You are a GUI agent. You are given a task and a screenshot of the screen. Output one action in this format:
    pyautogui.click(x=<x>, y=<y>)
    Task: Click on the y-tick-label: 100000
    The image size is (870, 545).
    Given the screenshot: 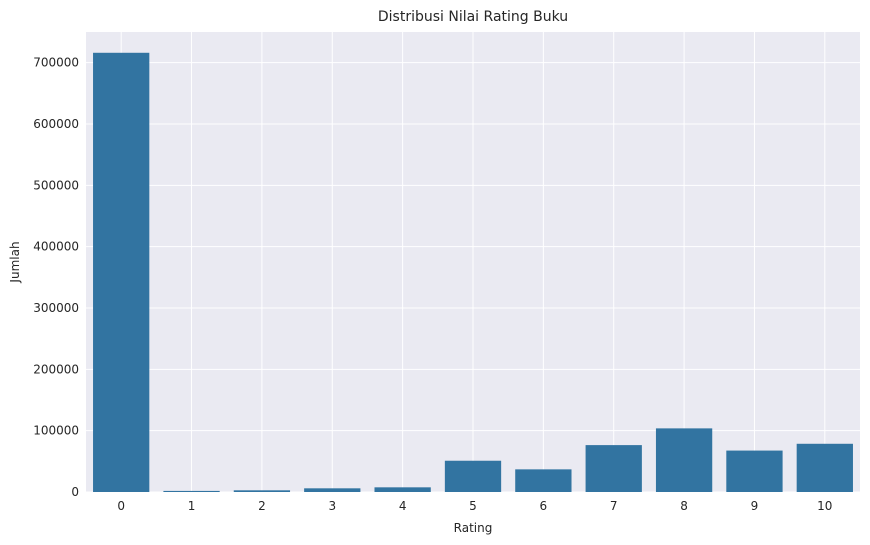 What is the action you would take?
    pyautogui.click(x=56, y=431)
    